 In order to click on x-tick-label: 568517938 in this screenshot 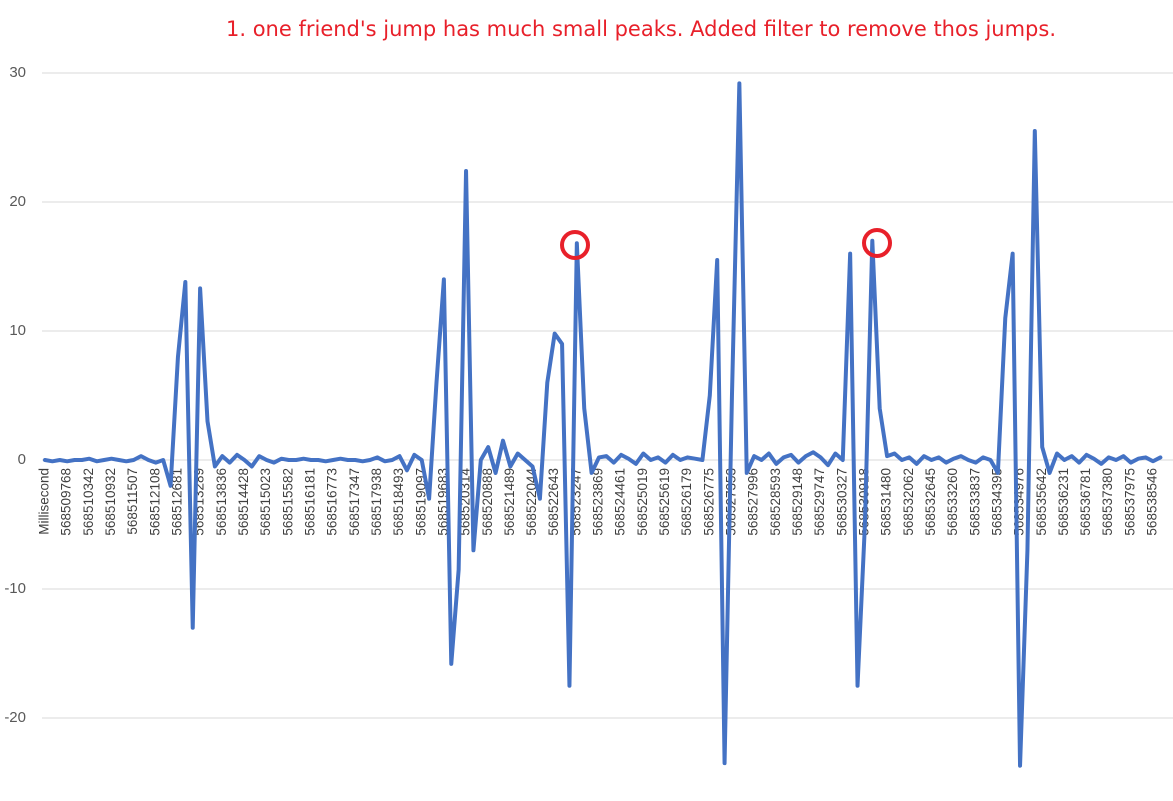, I will do `click(376, 502)`.